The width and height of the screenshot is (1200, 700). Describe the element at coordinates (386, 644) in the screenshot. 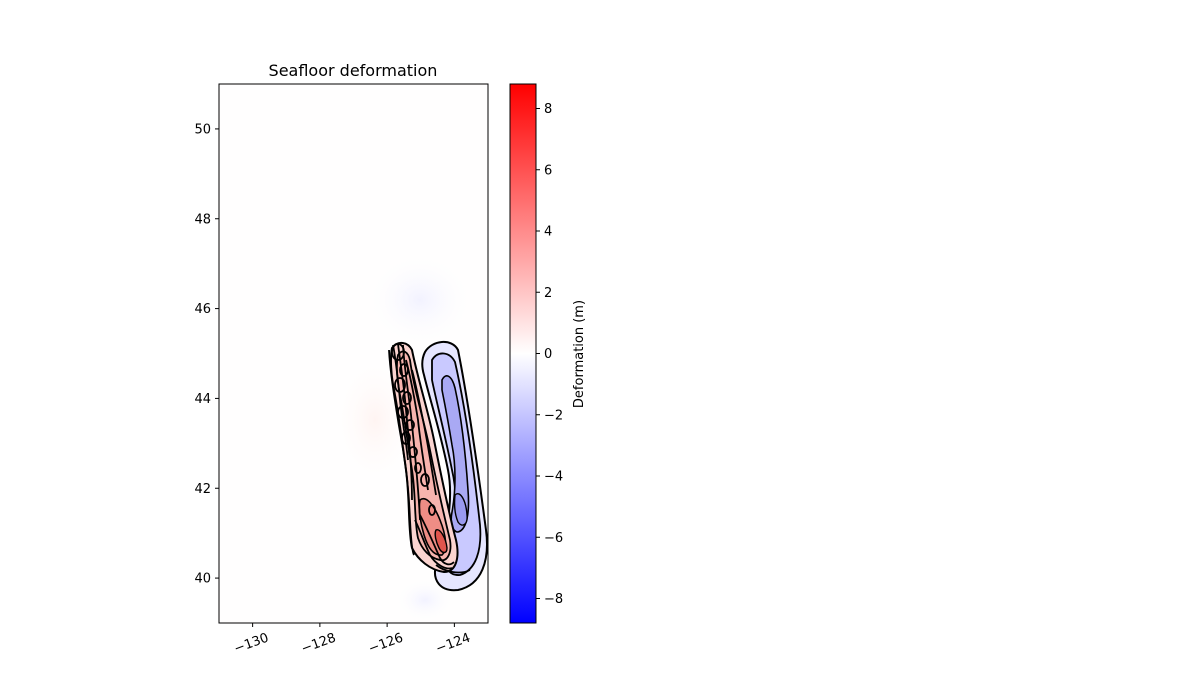

I see `x-tick-label: −126` at that location.